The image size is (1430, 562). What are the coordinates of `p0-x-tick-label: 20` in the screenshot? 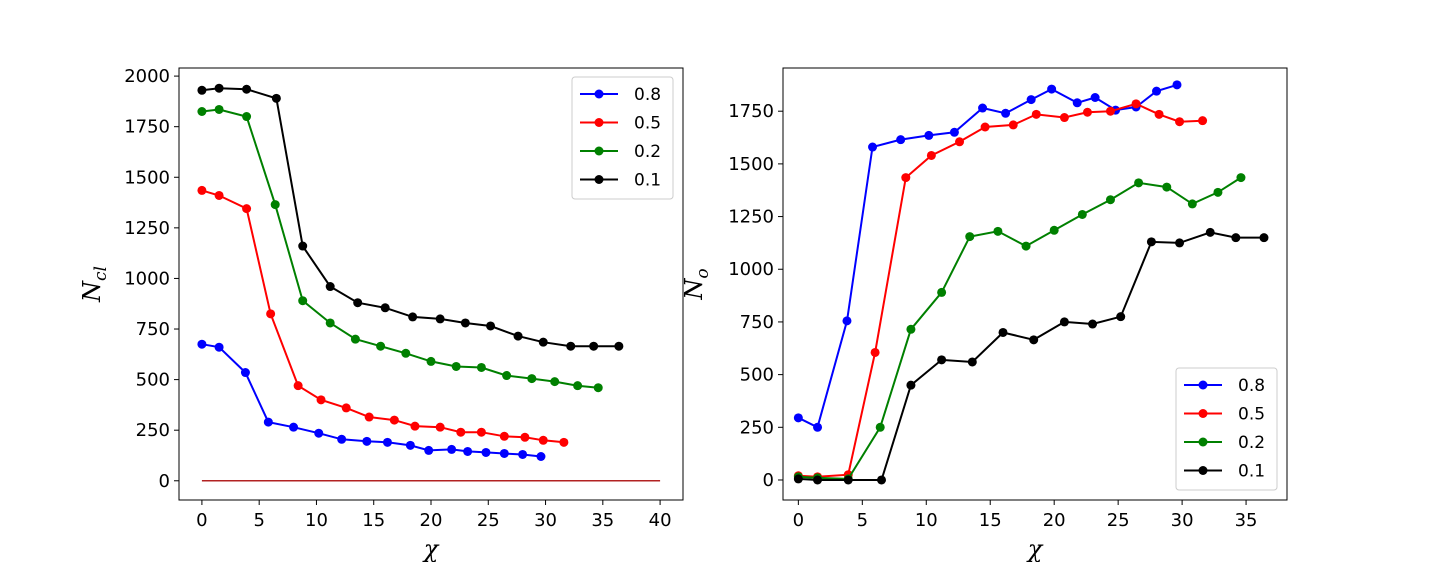 It's located at (431, 520).